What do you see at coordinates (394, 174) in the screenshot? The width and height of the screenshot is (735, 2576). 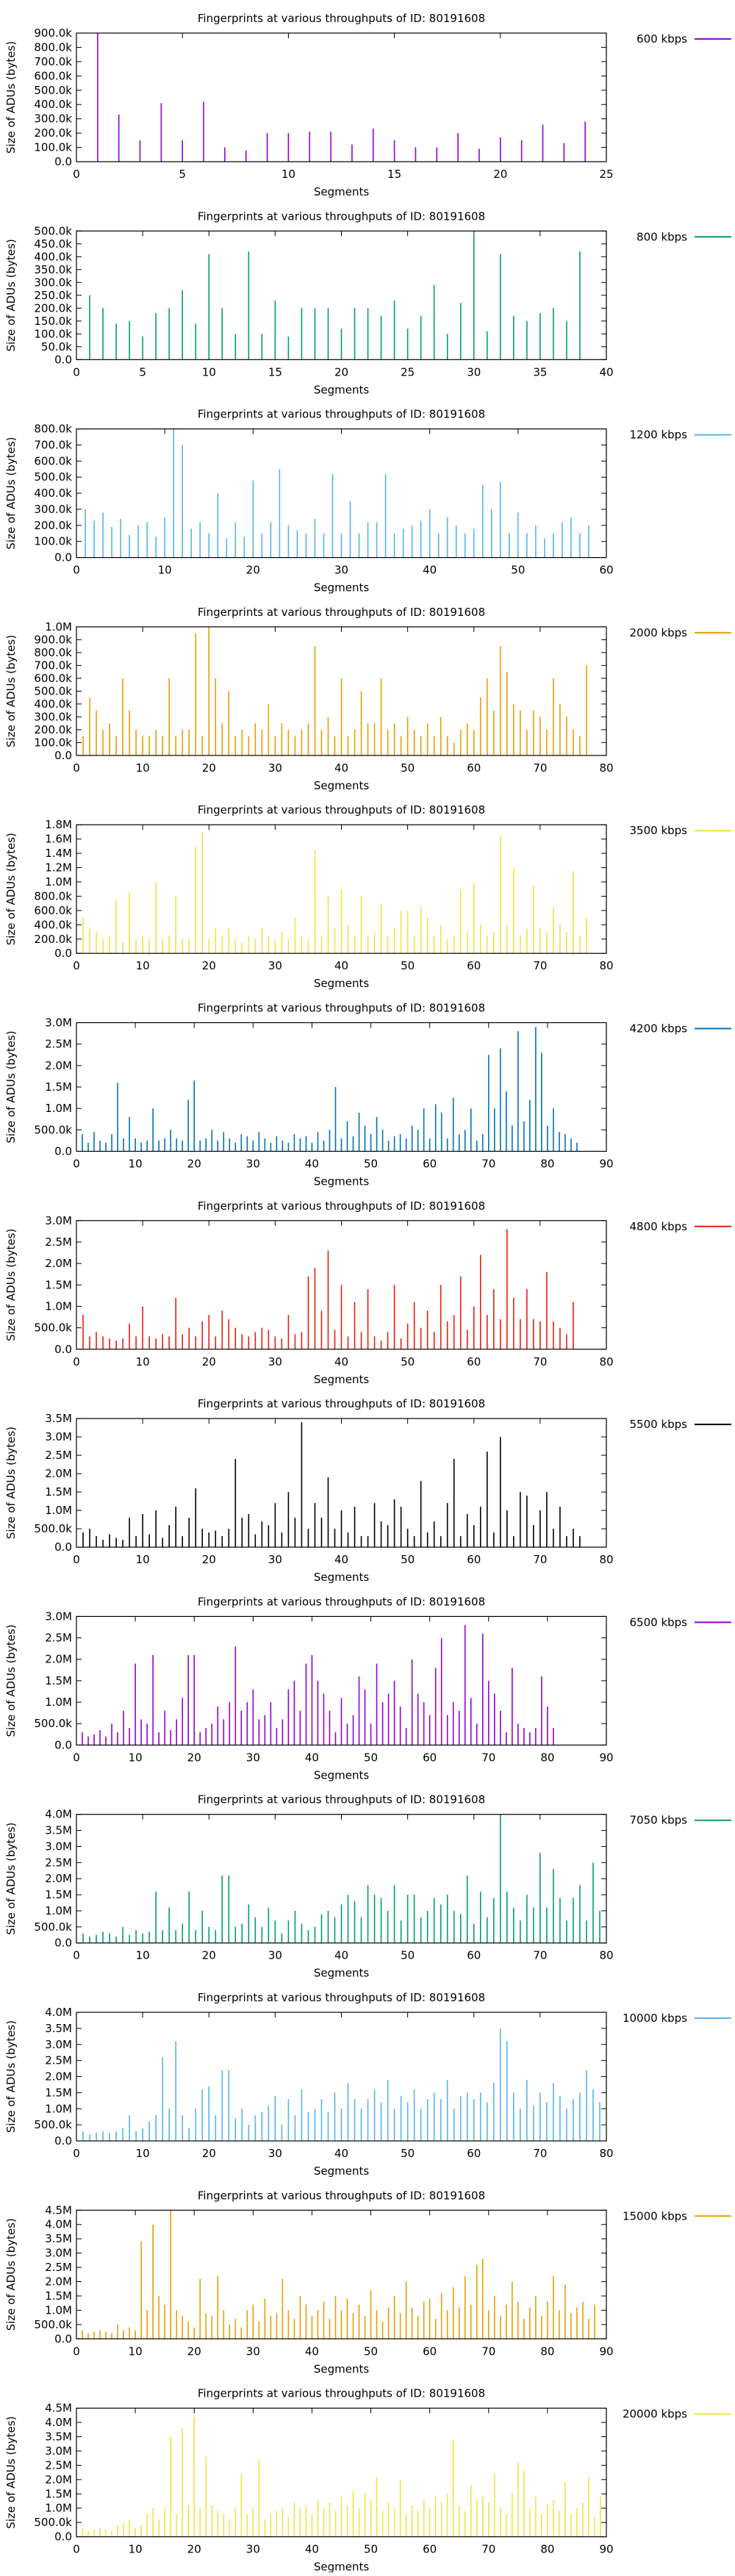 I see `x-tick-label: 15` at bounding box center [394, 174].